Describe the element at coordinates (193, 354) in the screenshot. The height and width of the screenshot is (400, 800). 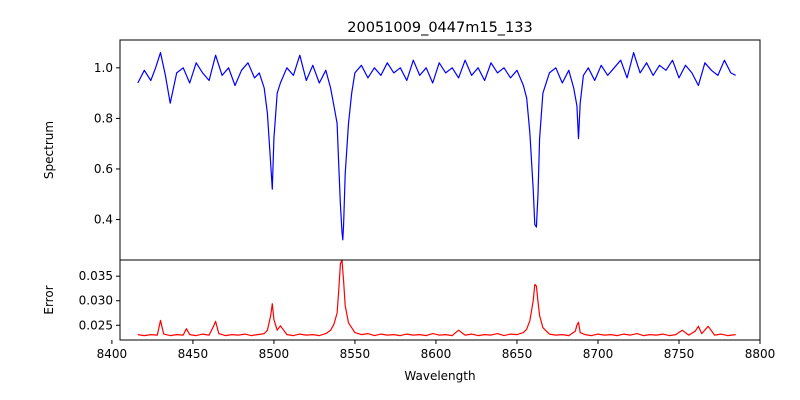
I see `x-tick-label: 8450` at that location.